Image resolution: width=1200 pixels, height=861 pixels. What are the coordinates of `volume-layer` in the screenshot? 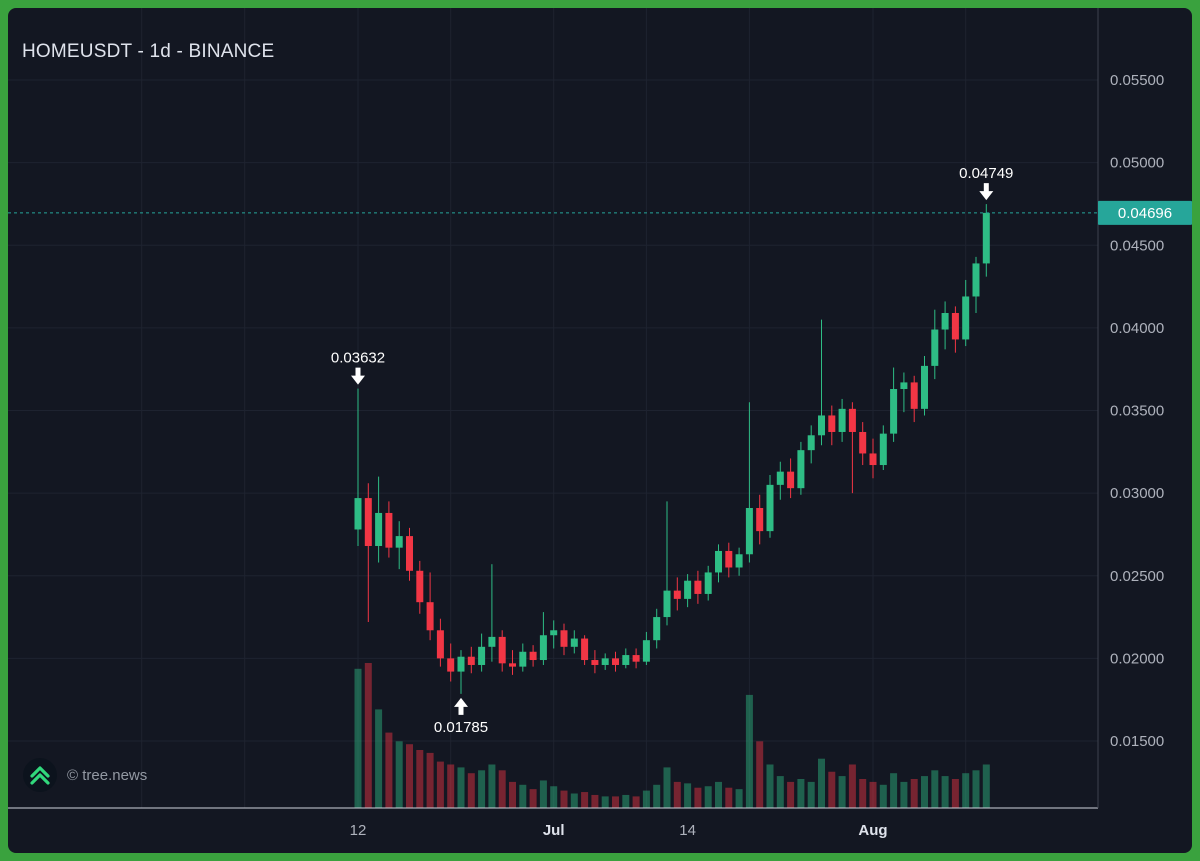 It's located at (672, 735).